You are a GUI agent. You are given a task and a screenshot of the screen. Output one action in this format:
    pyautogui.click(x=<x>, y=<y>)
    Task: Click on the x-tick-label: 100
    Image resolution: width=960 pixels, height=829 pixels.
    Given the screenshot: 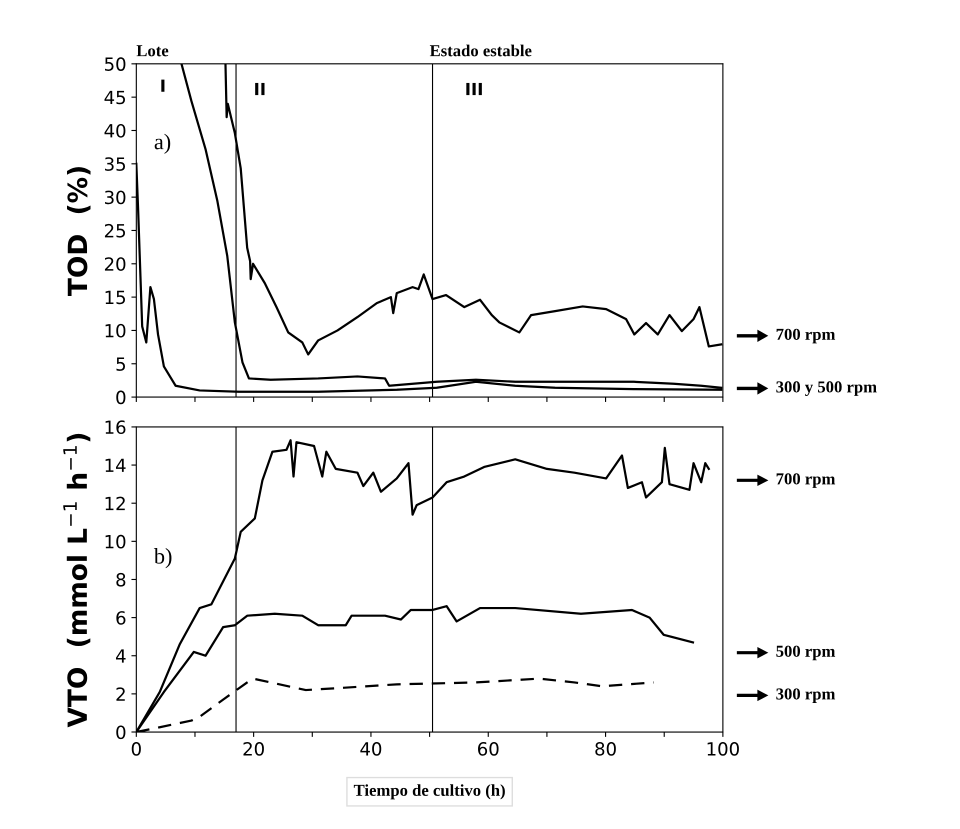 What is the action you would take?
    pyautogui.click(x=723, y=749)
    